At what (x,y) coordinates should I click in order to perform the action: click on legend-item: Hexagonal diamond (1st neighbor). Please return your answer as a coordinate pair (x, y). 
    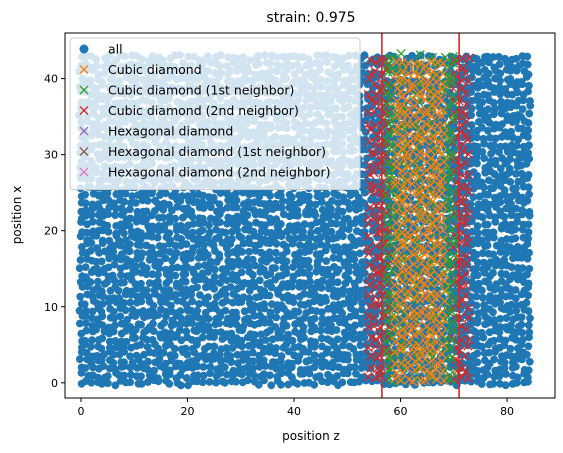
    Looking at the image, I should click on (202, 151).